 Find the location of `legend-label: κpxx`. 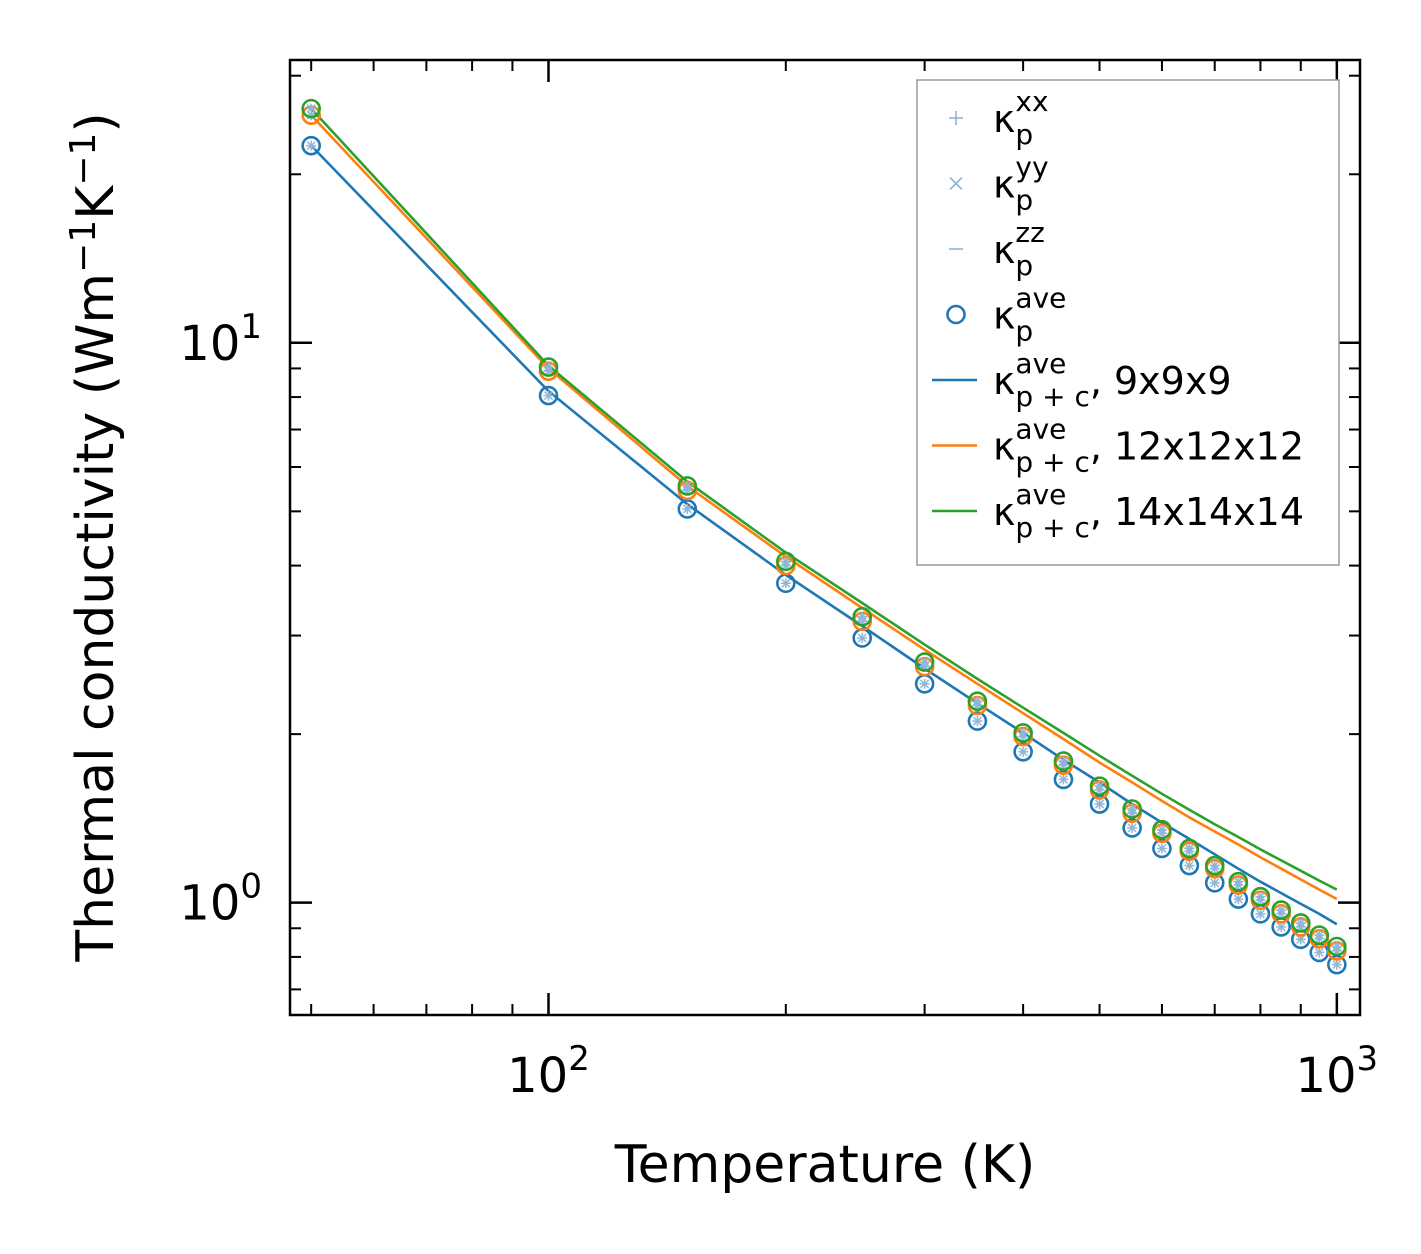

legend-label: κpxx is located at coordinates (1021, 118).